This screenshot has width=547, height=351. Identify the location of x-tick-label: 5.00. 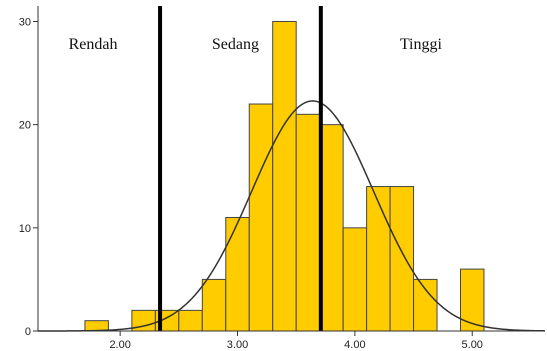
(472, 345).